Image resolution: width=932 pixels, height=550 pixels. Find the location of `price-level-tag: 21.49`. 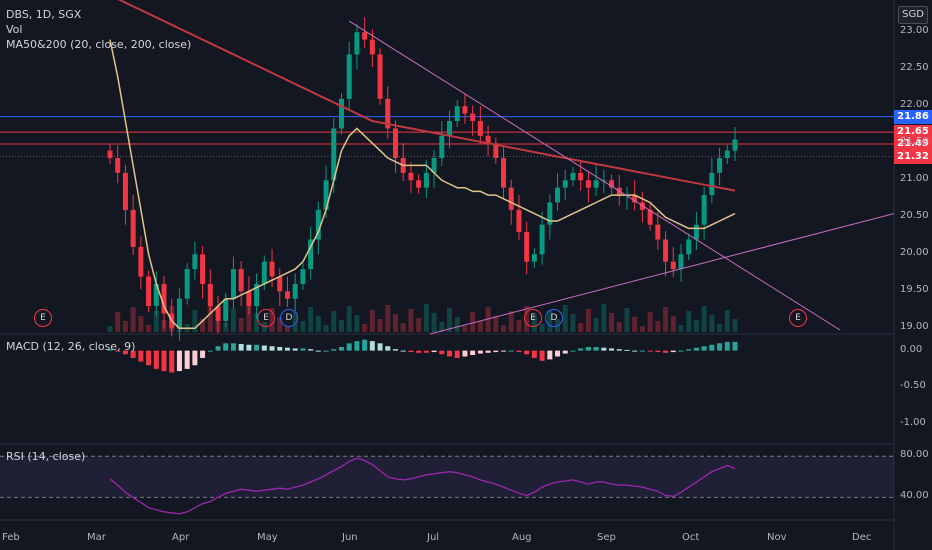

price-level-tag: 21.49 is located at coordinates (913, 143).